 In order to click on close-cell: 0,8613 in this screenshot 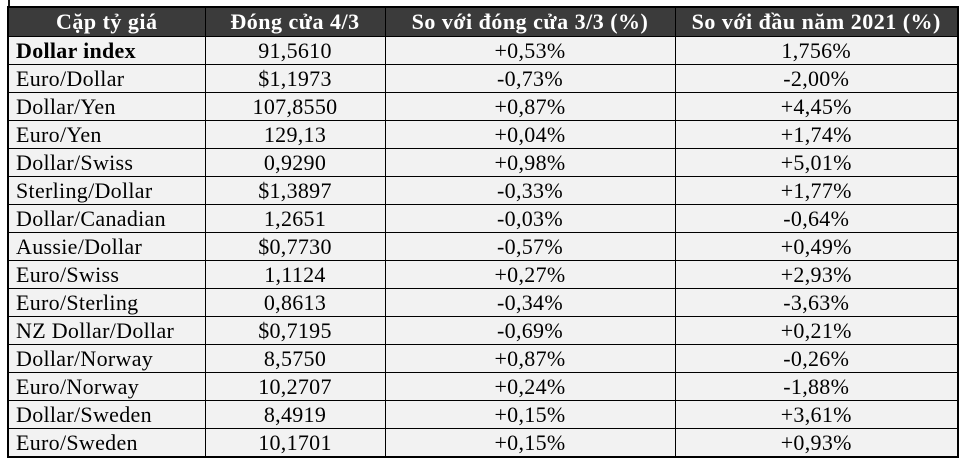, I will do `click(295, 302)`.